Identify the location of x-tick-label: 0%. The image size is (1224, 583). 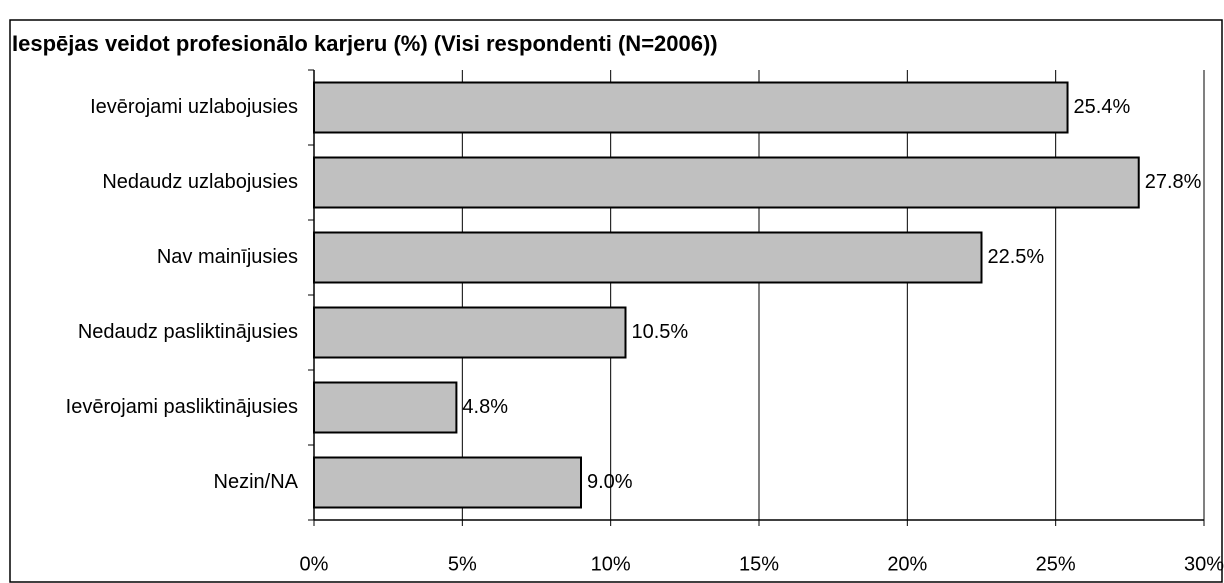
(314, 564).